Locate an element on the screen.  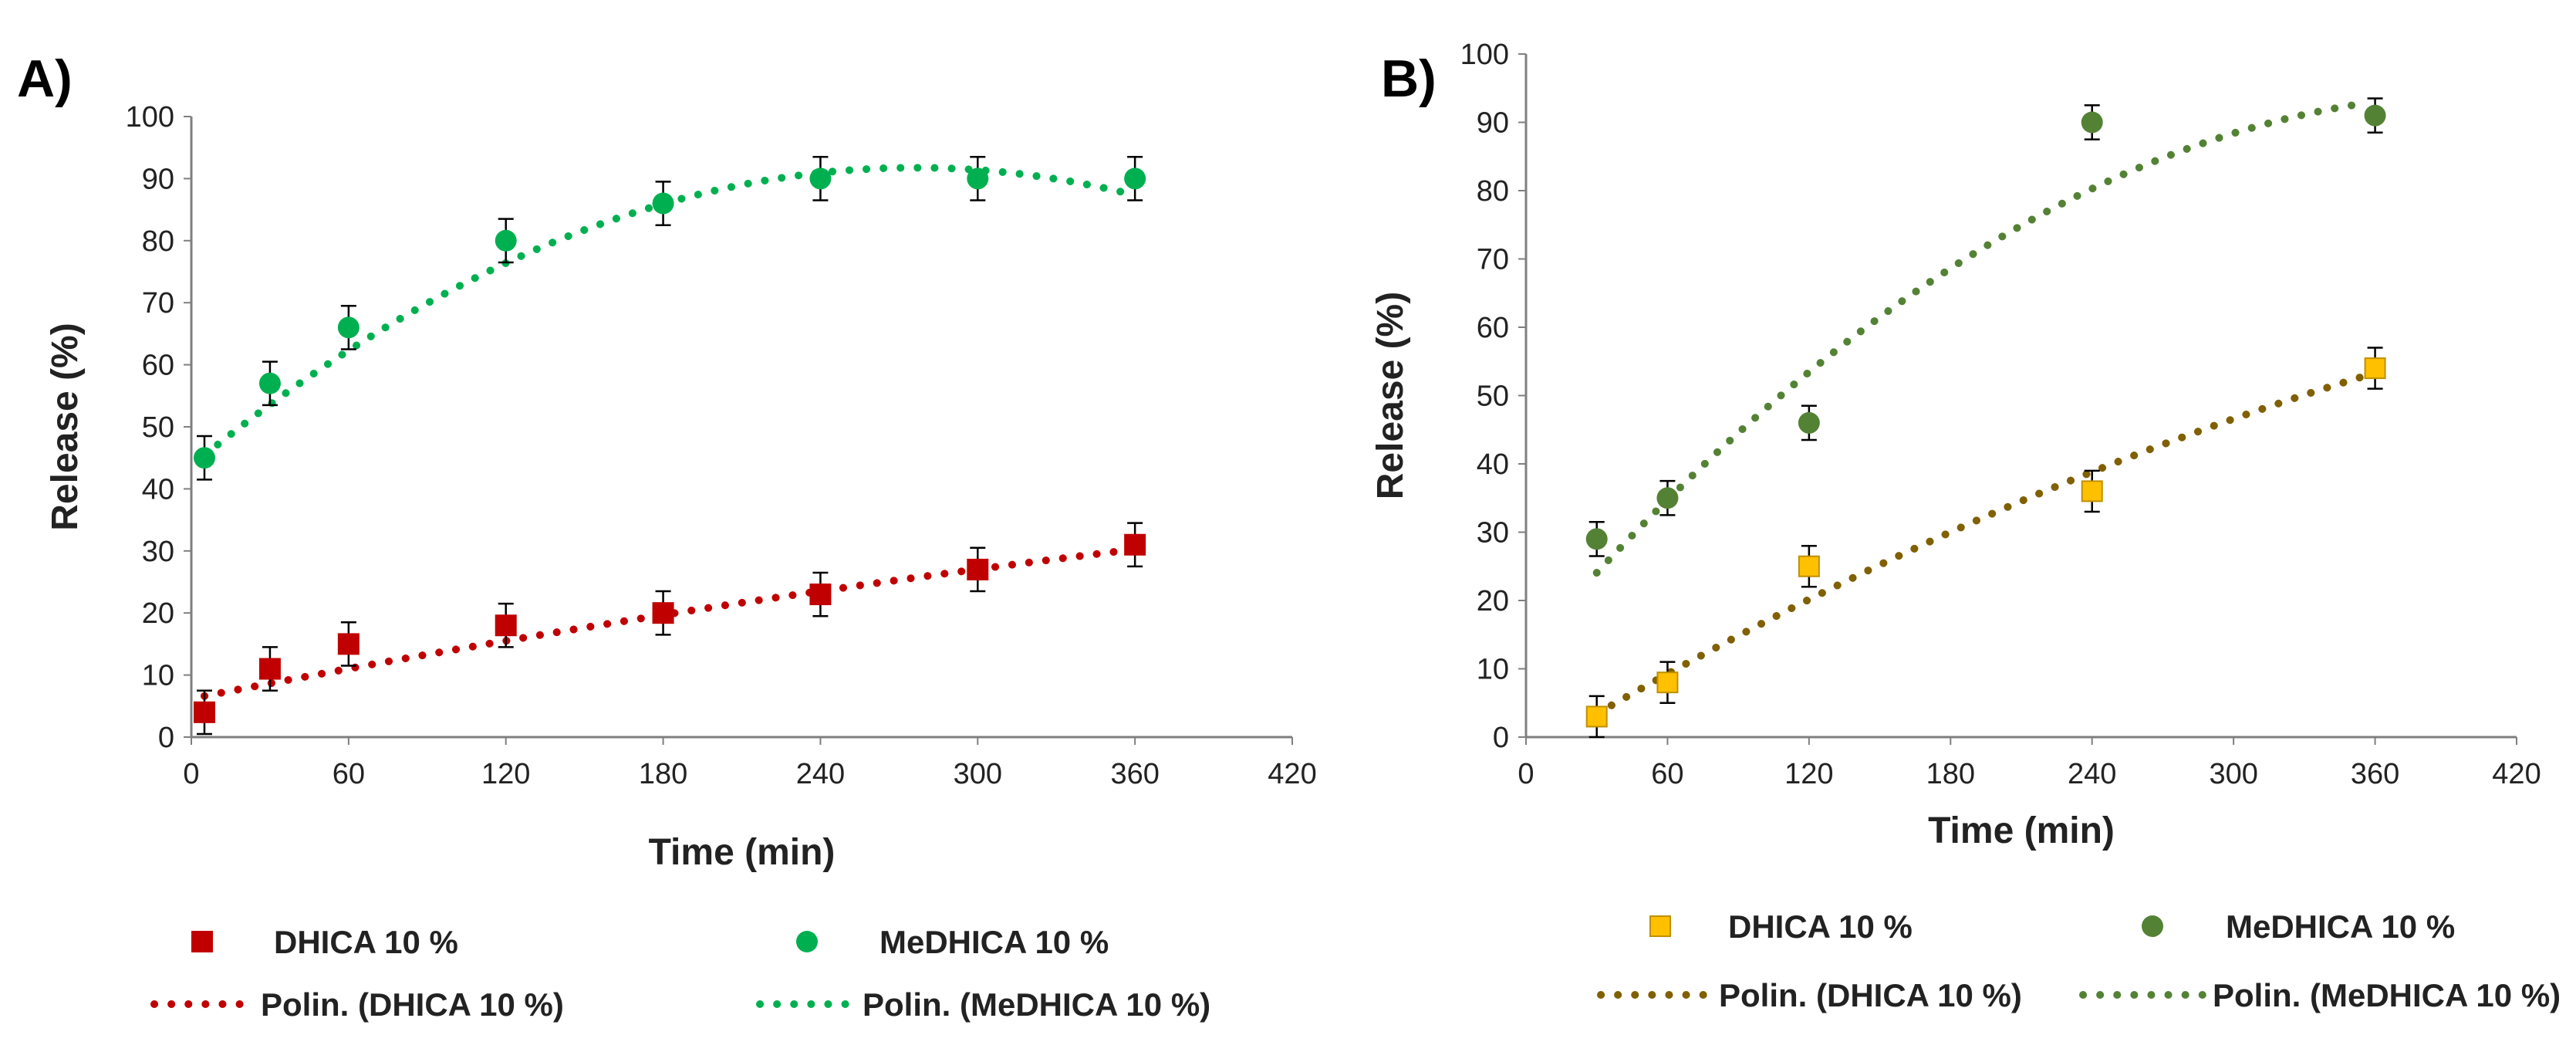
trendline-dhica is located at coordinates (1986, 543).